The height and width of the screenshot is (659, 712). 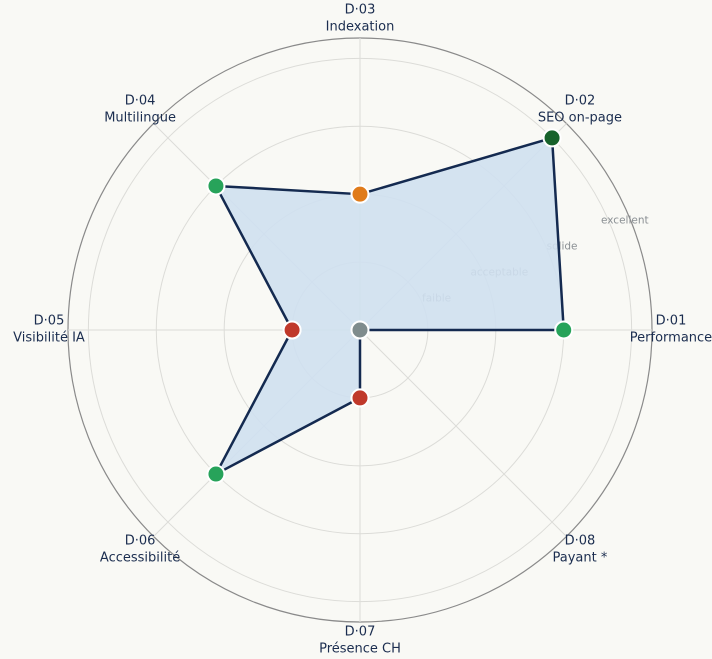 I want to click on y-tick-label: excellent, so click(x=625, y=220).